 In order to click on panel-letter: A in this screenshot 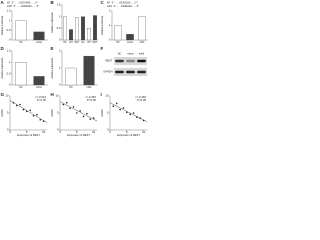, I will do `click(3, 2)`.